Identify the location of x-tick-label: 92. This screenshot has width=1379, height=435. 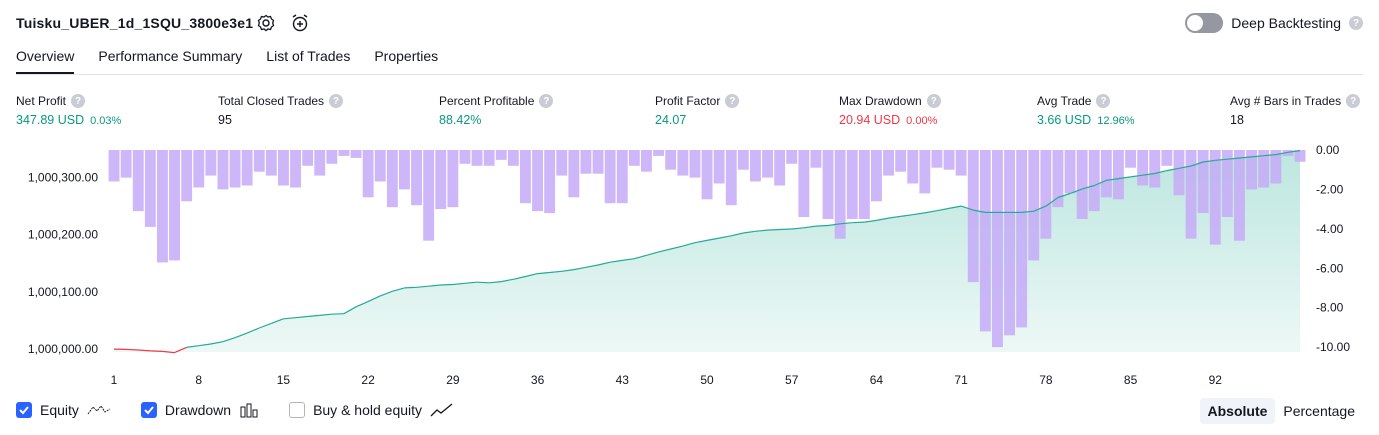
(1216, 380).